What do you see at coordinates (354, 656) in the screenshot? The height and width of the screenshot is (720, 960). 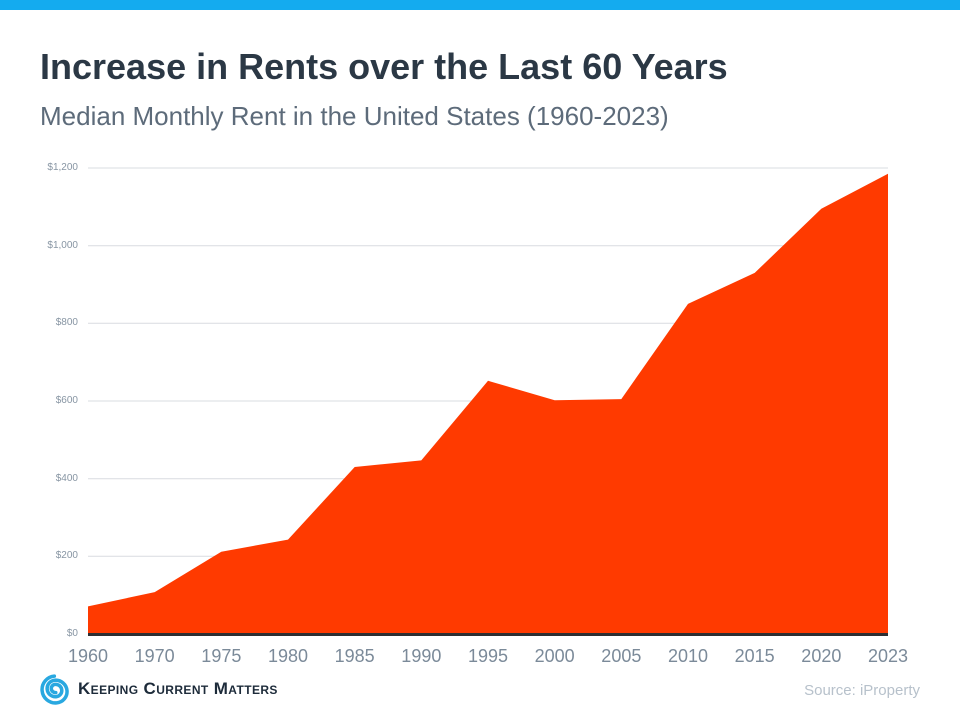 I see `x-tick-label: 1985` at bounding box center [354, 656].